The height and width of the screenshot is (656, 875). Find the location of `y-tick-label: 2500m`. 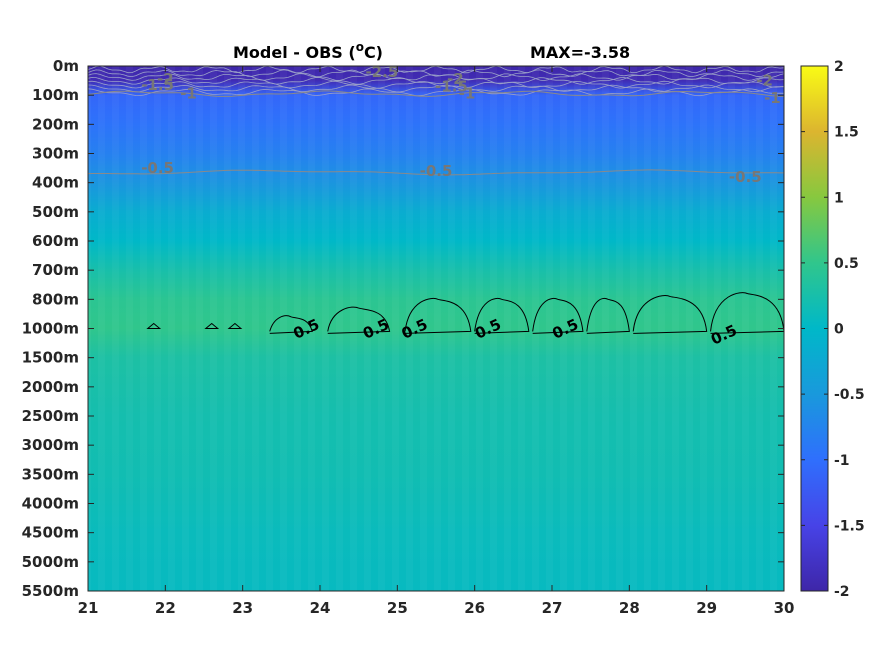

y-tick-label: 2500m is located at coordinates (50, 416).